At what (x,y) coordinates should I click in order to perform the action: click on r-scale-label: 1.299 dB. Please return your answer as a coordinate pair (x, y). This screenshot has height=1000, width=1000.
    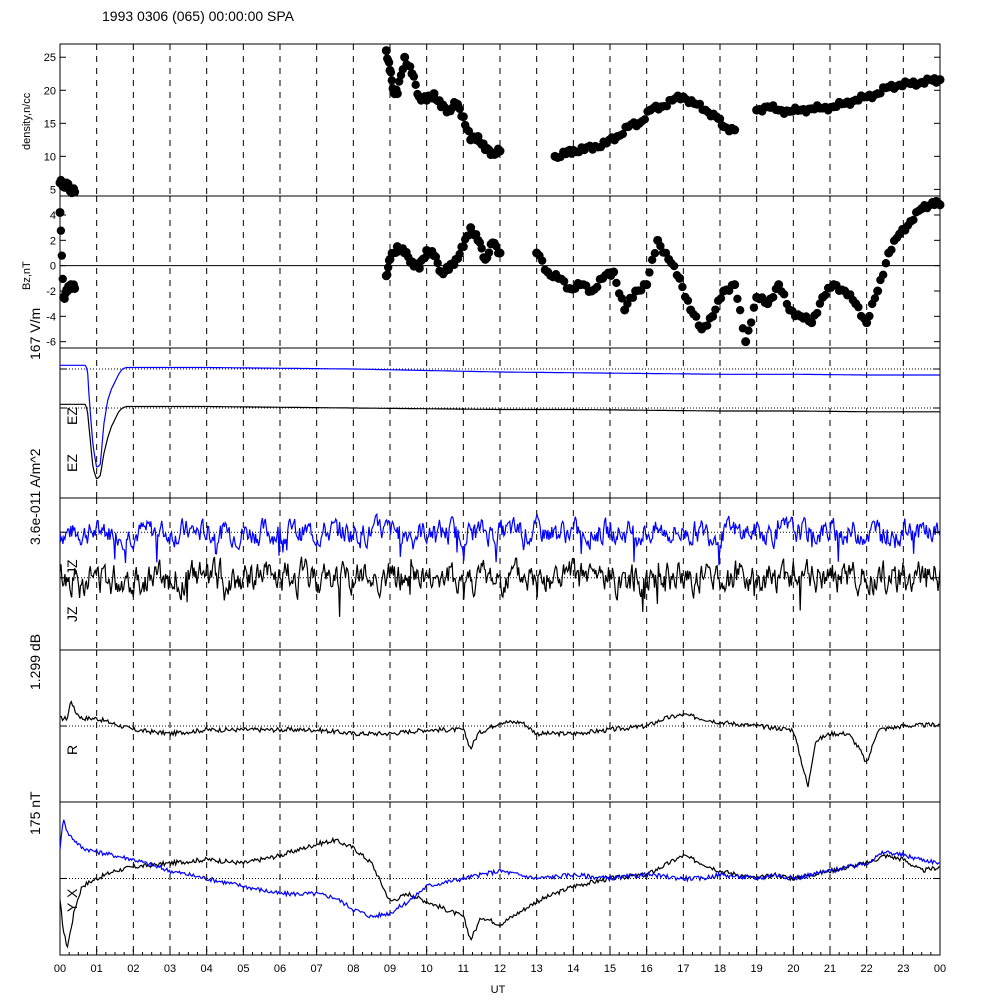
    Looking at the image, I should click on (35, 662).